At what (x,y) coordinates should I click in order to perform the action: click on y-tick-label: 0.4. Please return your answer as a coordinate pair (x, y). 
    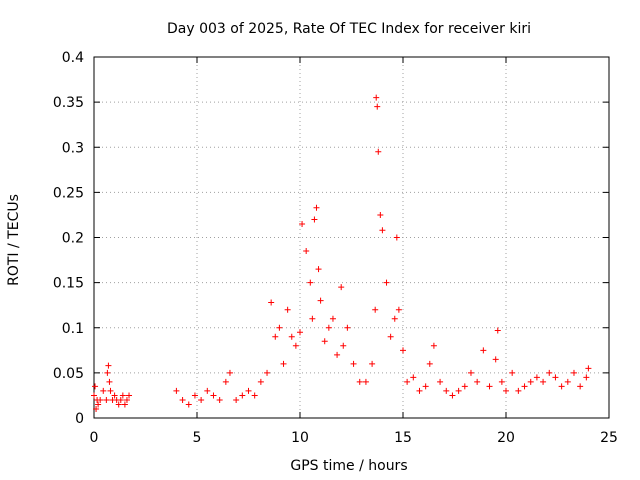
    Looking at the image, I should click on (73, 58).